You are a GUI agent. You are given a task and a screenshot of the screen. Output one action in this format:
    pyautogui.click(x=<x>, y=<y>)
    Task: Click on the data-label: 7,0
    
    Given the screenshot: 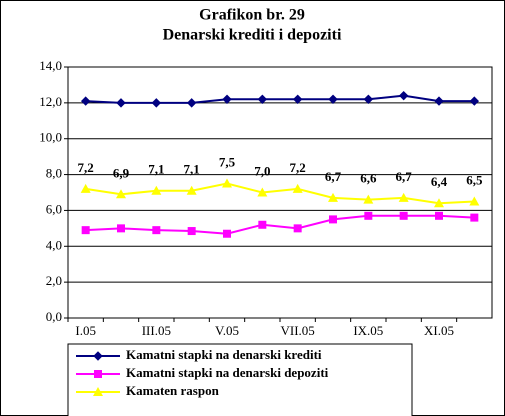 What is the action you would take?
    pyautogui.click(x=262, y=170)
    